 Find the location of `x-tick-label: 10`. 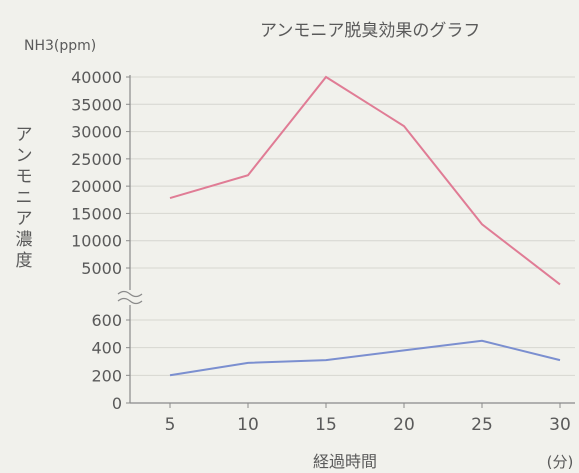

x-tick-label: 10 is located at coordinates (248, 425).